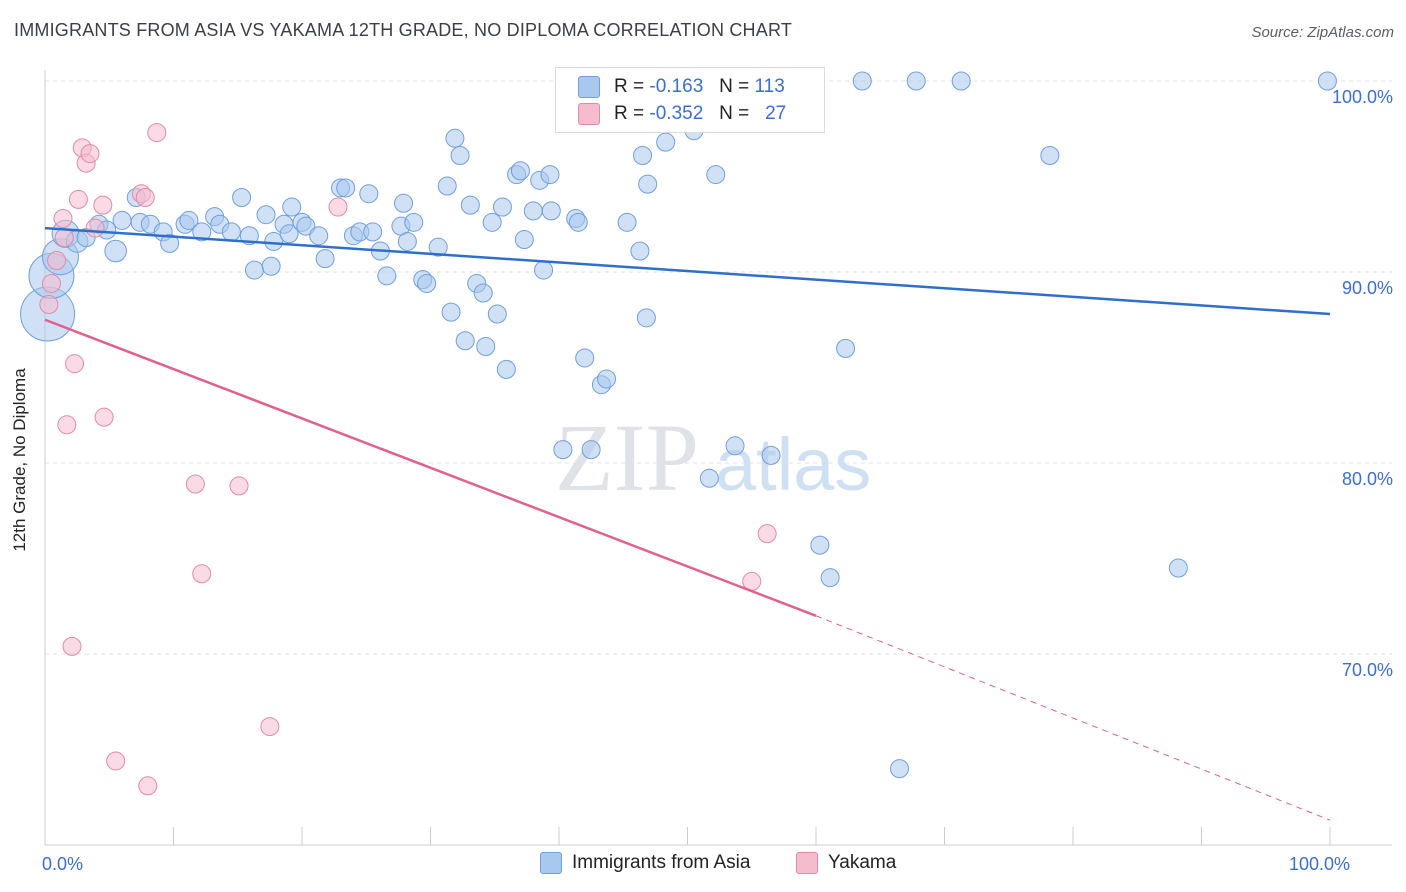 This screenshot has width=1406, height=892. I want to click on legend-n-value-asia: 113, so click(769, 86).